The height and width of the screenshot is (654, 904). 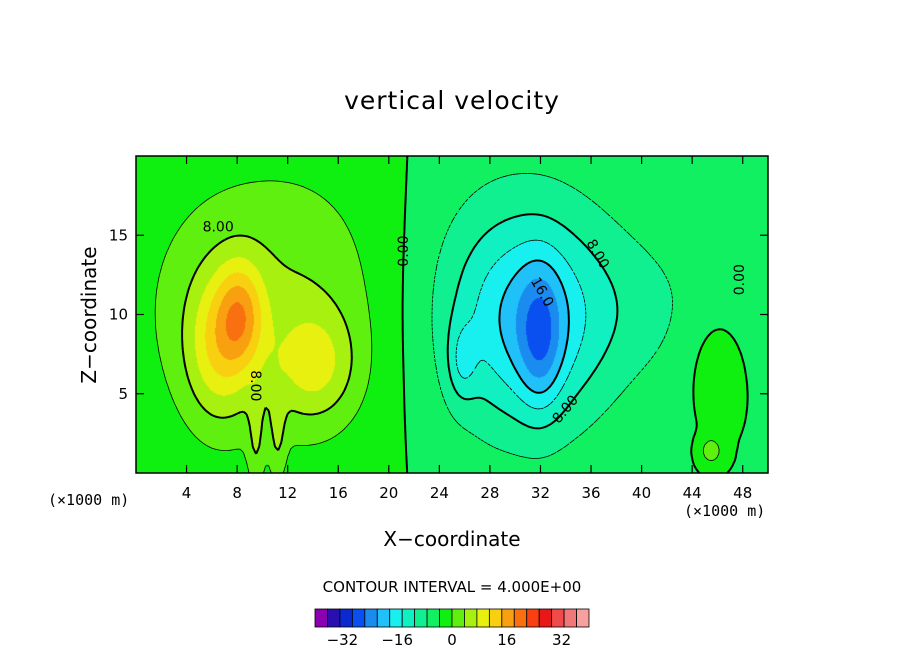 What do you see at coordinates (187, 493) in the screenshot?
I see `x-tick-label: 4` at bounding box center [187, 493].